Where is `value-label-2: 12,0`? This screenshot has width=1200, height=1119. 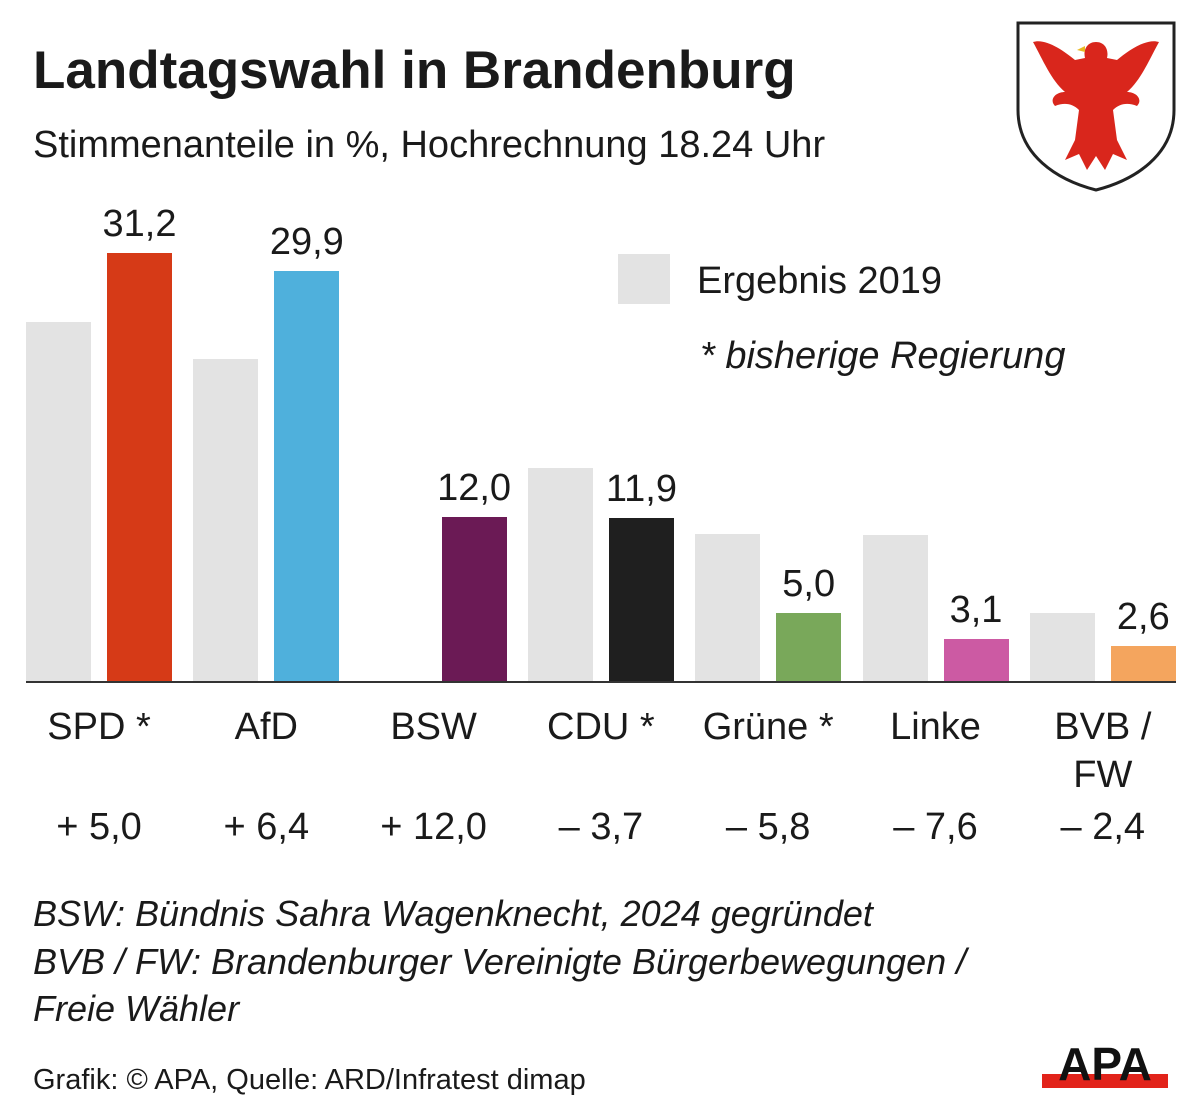
value-label-2: 12,0 is located at coordinates (474, 488).